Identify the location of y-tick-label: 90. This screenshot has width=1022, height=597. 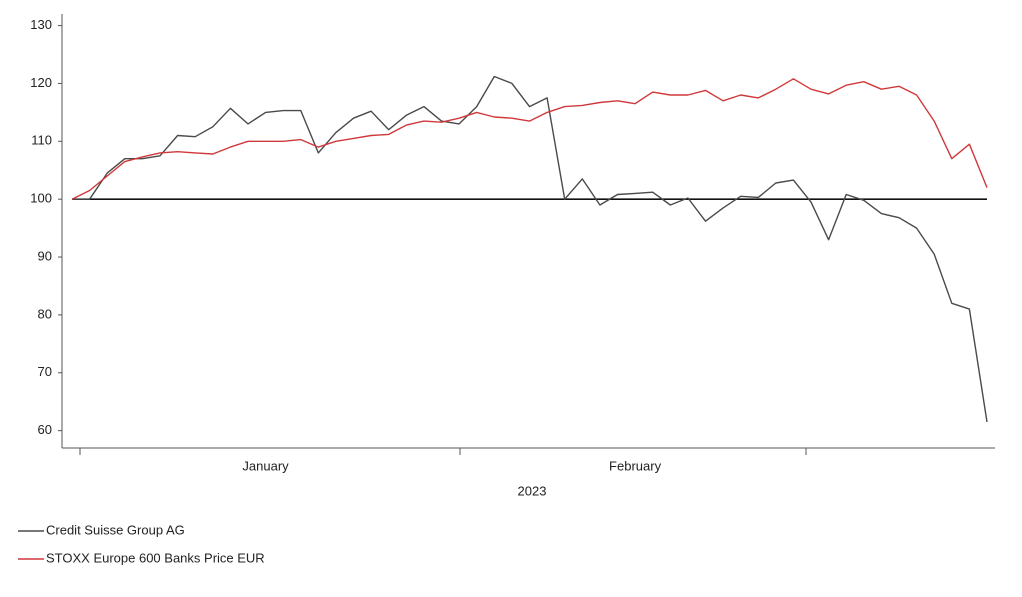
(45, 255).